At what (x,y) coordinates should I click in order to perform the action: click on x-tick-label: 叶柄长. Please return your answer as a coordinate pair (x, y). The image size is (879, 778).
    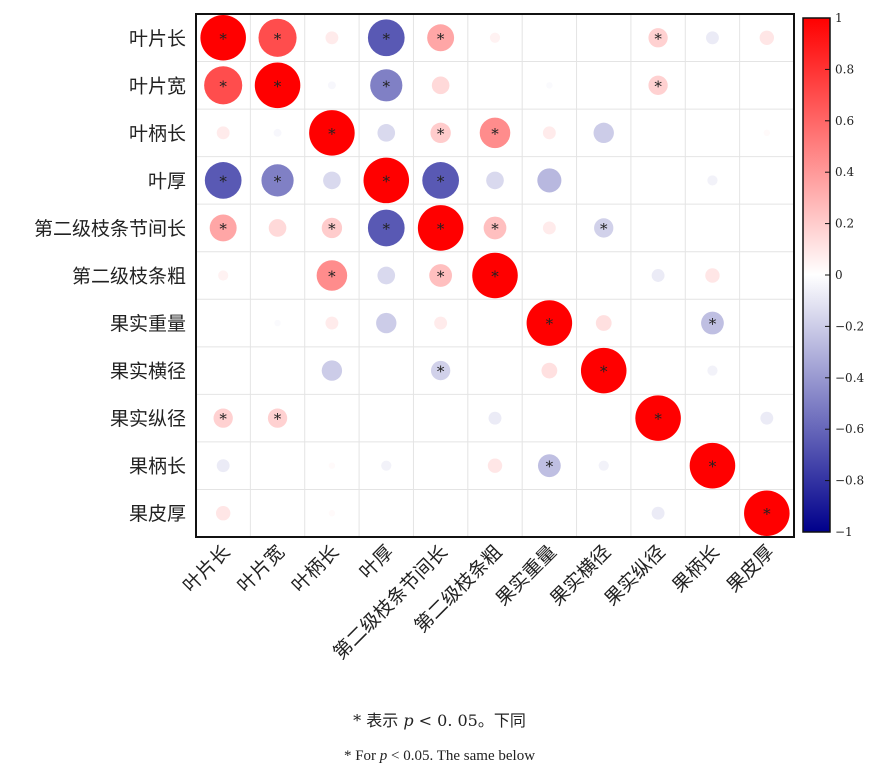
    Looking at the image, I should click on (316, 569).